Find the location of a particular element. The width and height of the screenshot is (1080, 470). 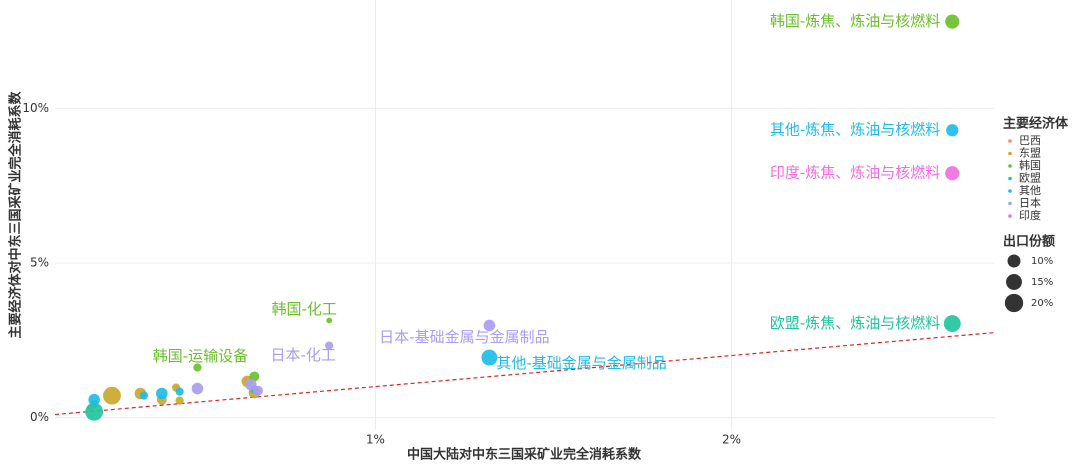

point-label: 韩国-化工 is located at coordinates (303, 309).